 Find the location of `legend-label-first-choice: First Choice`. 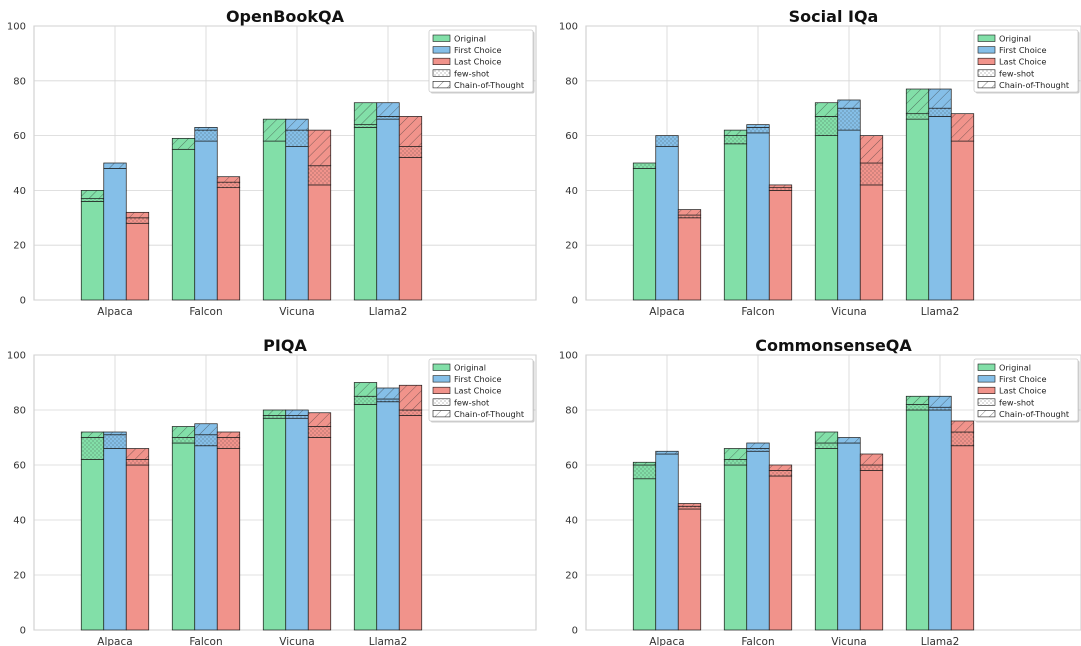

legend-label-first-choice: First Choice is located at coordinates (1023, 50).